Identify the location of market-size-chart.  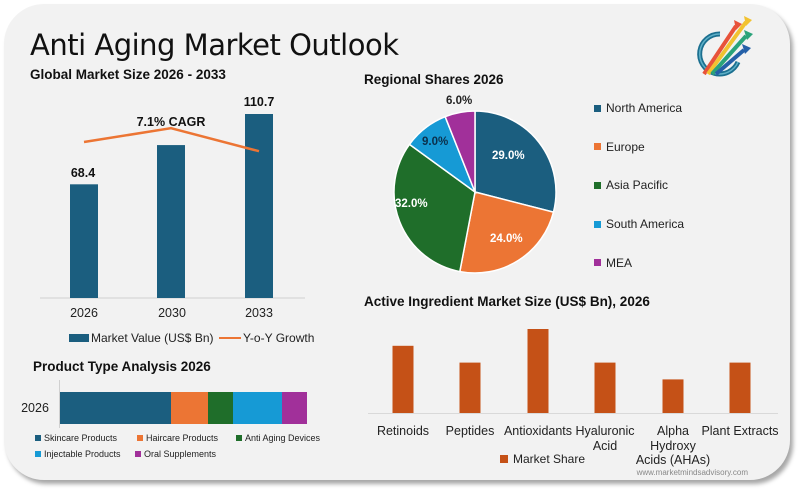
(172, 206).